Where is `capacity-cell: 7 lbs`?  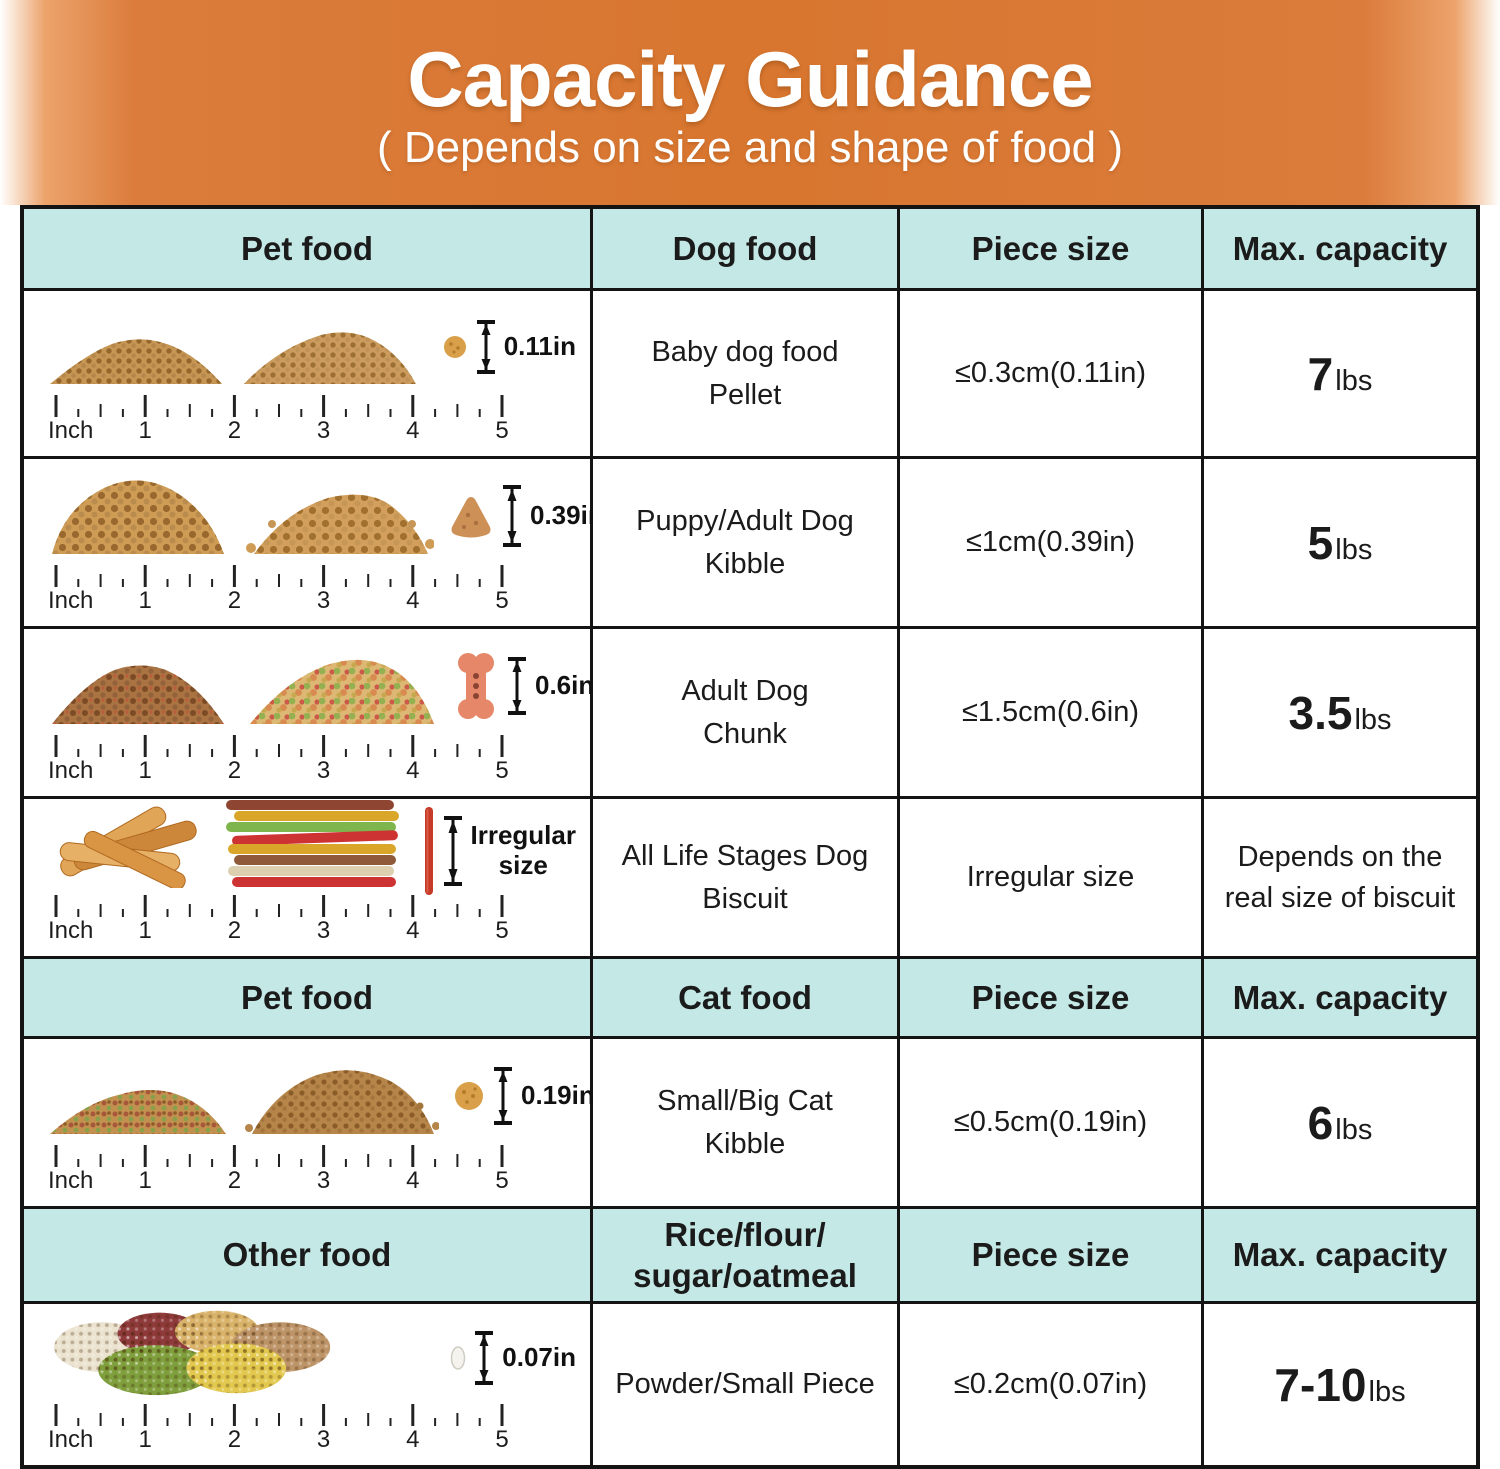 capacity-cell: 7 lbs is located at coordinates (1340, 373).